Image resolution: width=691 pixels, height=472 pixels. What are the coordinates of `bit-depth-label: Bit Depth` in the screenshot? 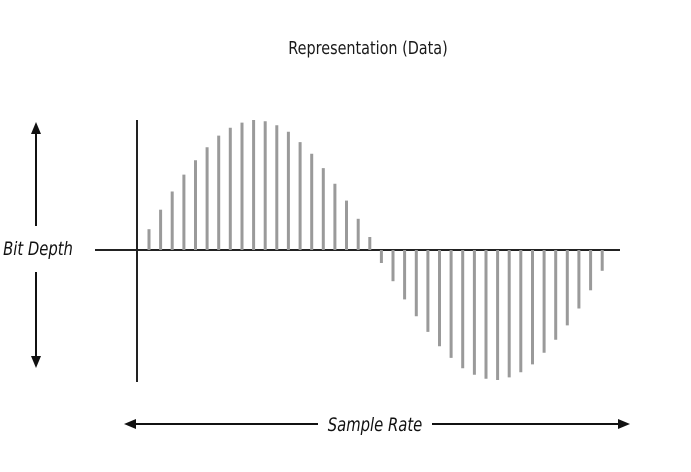 It's located at (38, 249).